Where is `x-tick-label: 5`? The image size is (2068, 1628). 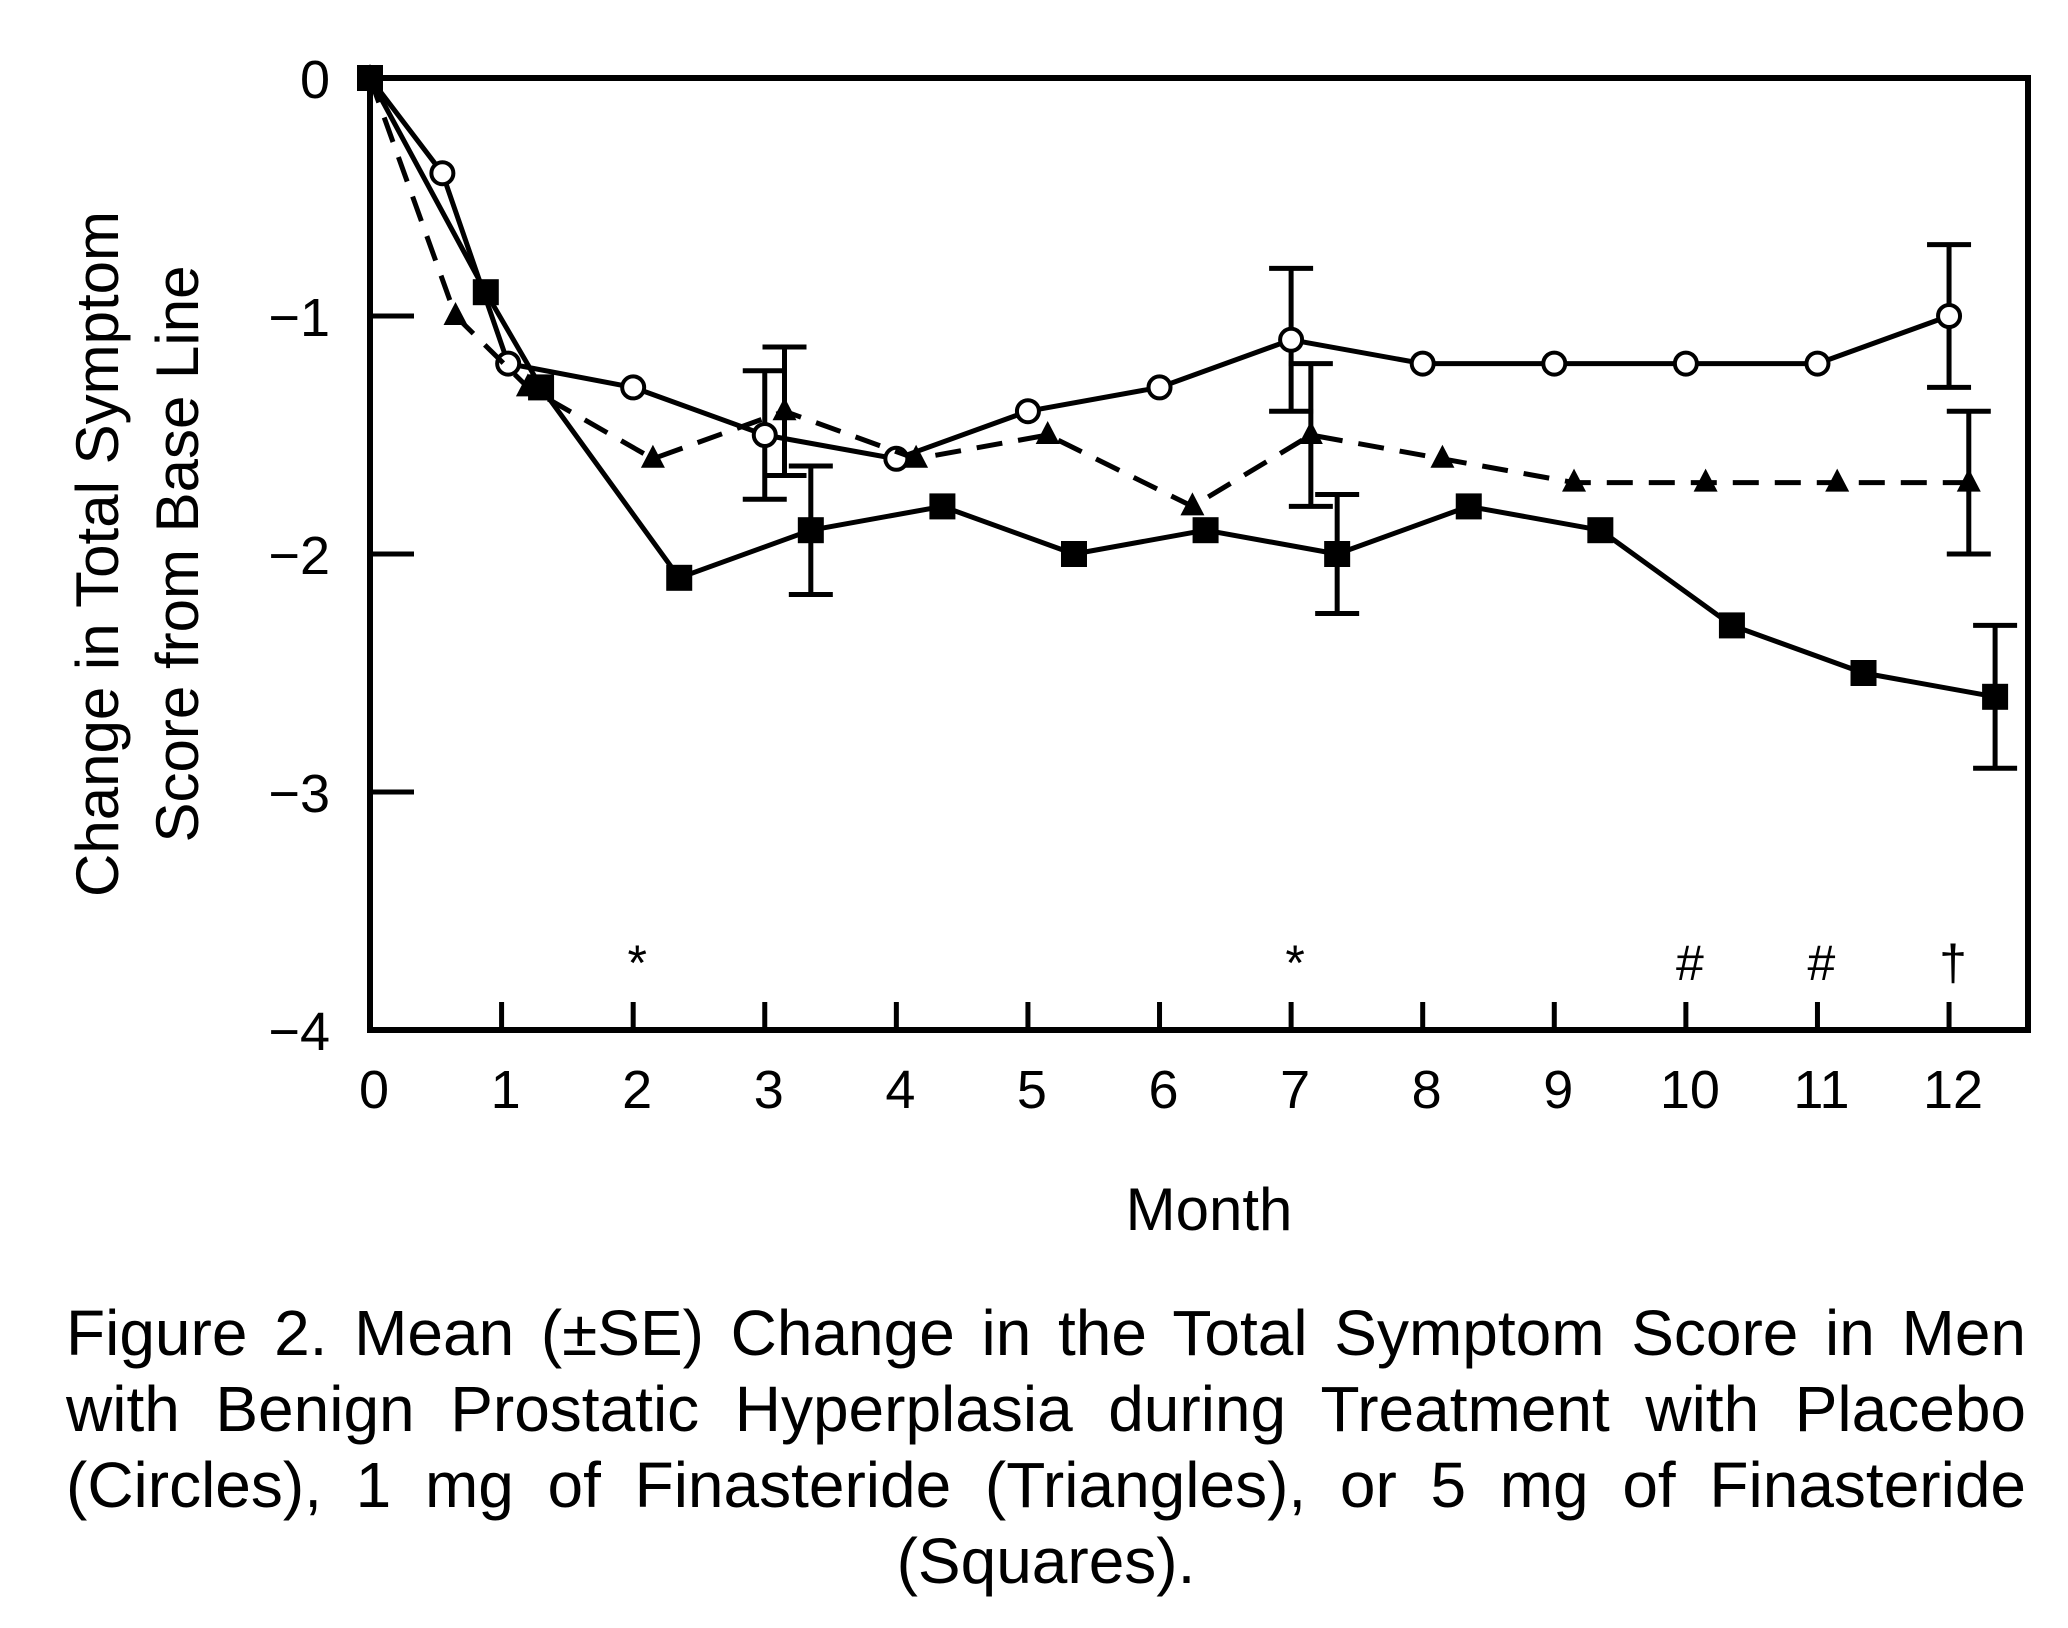
x-tick-label: 5 is located at coordinates (1032, 1090).